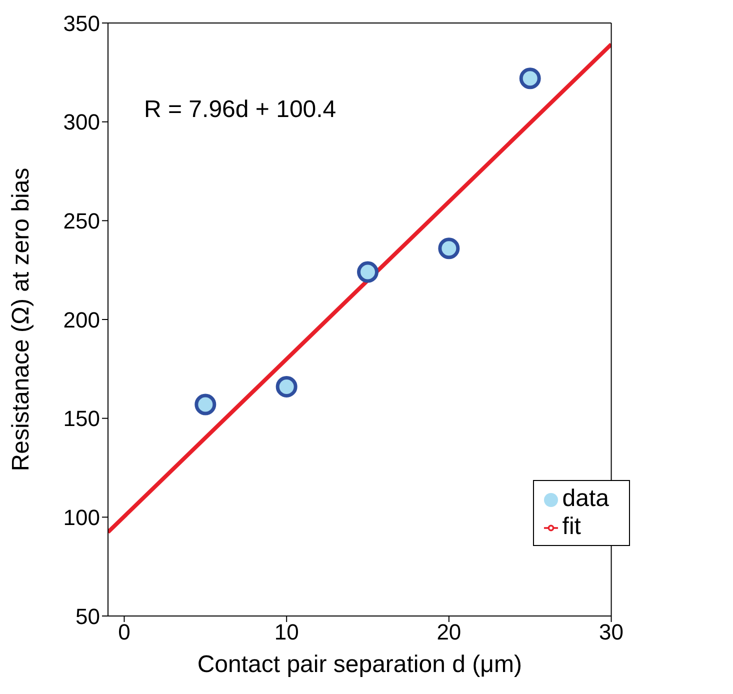  I want to click on x-axis-title: Contact pair separation d (μm), so click(359, 664).